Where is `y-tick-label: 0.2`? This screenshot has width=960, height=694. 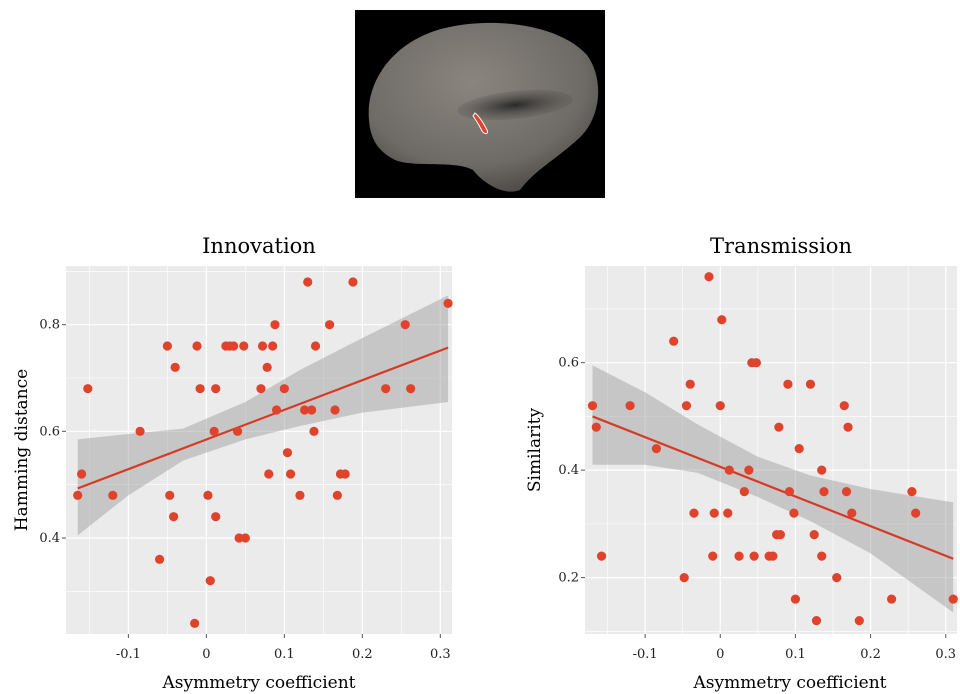 y-tick-label: 0.2 is located at coordinates (568, 578).